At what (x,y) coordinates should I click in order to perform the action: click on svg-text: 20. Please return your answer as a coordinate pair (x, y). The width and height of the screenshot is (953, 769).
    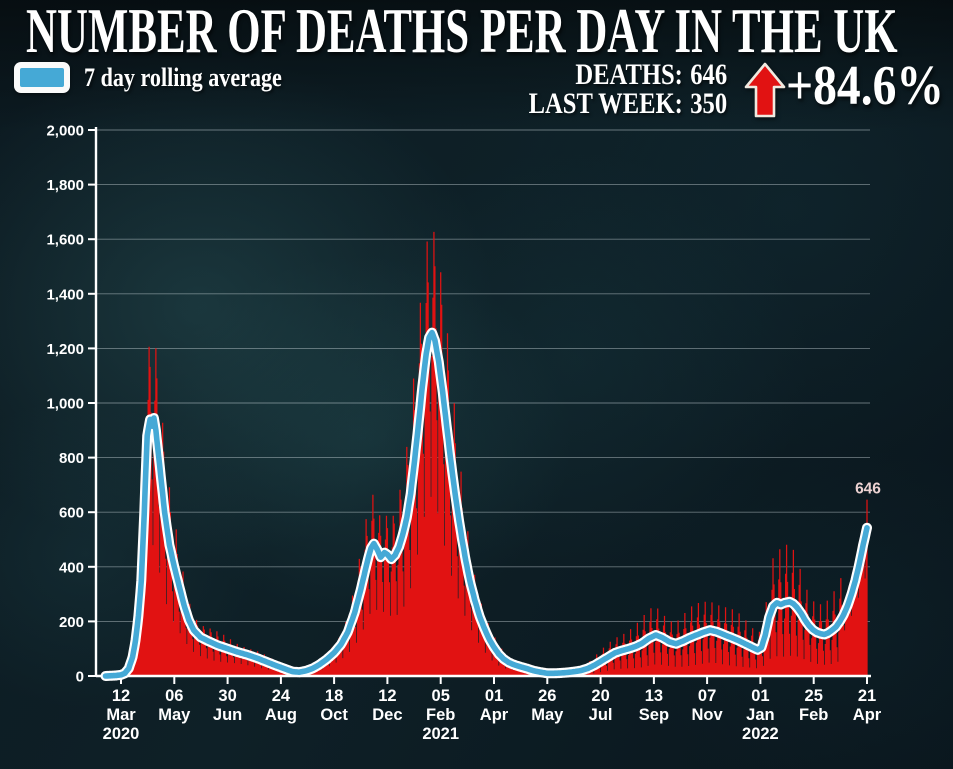
    Looking at the image, I should click on (600, 696).